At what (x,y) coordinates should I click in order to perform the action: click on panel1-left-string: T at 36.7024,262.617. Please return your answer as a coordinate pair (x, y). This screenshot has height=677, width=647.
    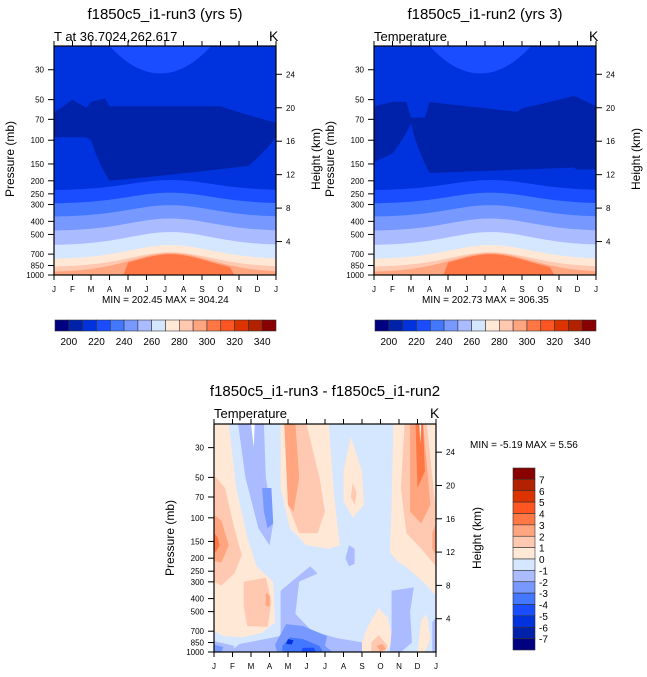
    Looking at the image, I should click on (116, 36).